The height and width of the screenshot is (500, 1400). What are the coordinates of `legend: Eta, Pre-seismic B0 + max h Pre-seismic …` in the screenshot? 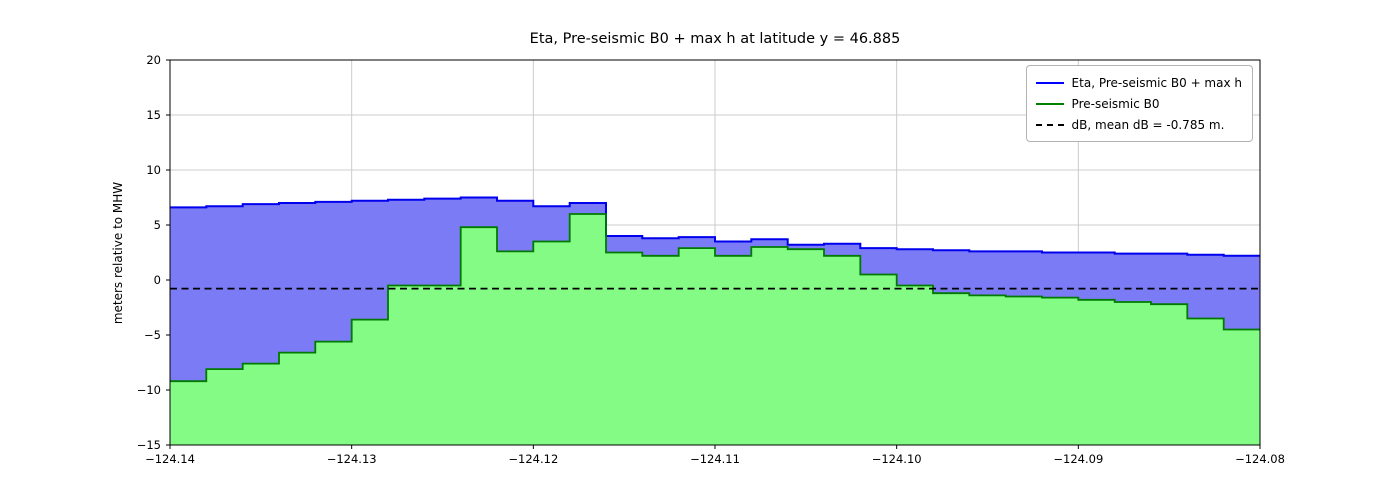 It's located at (1139, 103).